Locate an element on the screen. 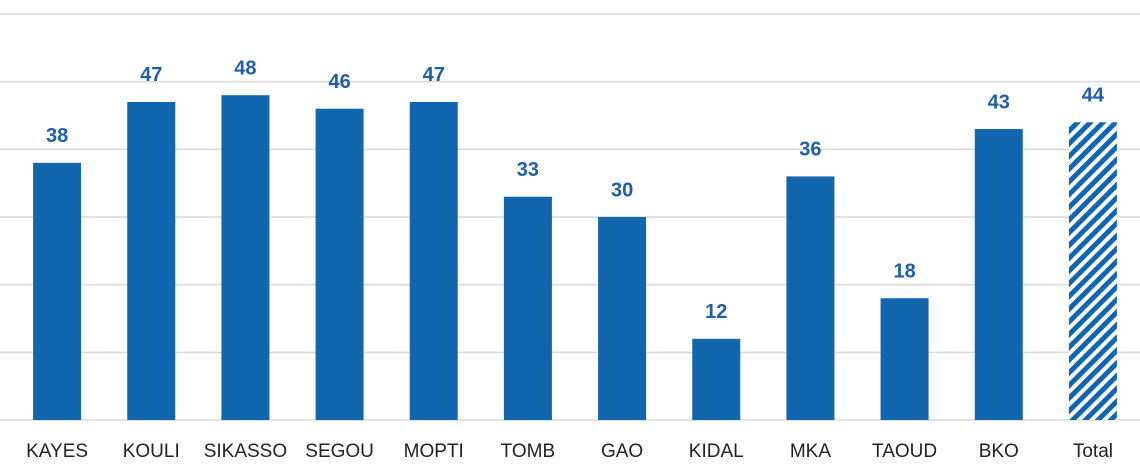 This screenshot has width=1140, height=466. data-label: 46 is located at coordinates (339, 82).